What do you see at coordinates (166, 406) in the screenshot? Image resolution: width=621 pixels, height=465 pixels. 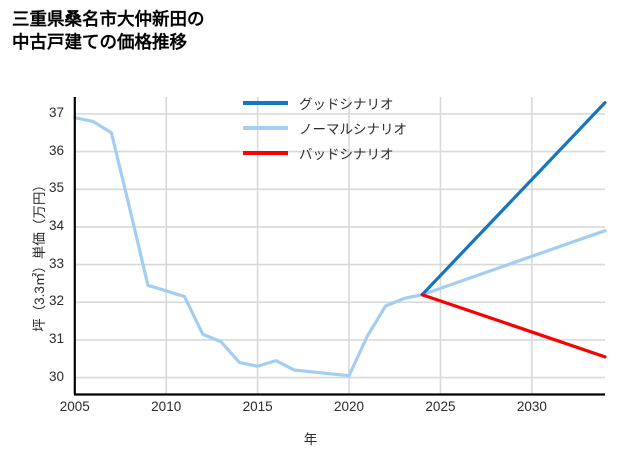 I see `x-tick-label: 2010` at bounding box center [166, 406].